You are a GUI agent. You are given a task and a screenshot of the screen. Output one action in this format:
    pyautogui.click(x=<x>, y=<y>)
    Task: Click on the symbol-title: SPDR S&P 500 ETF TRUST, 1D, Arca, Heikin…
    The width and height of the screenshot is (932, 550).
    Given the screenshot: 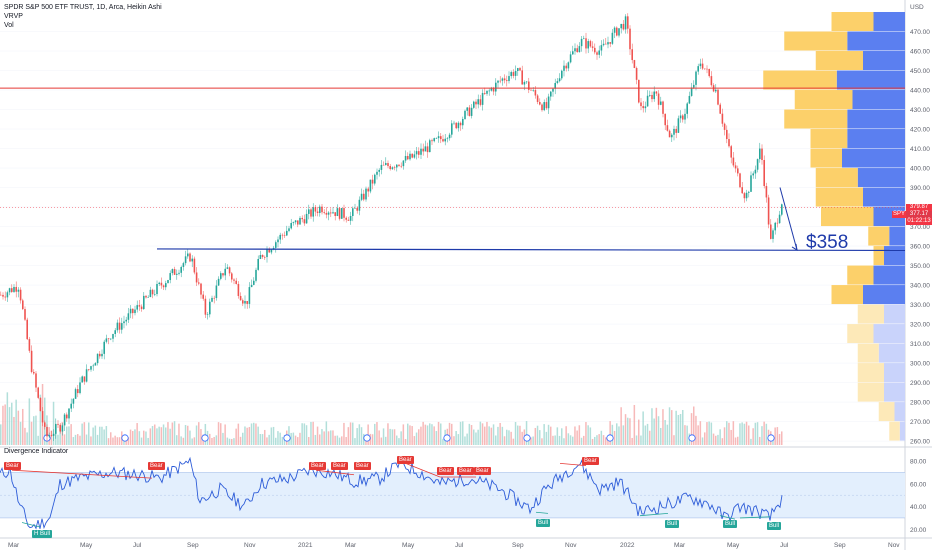 What is the action you would take?
    pyautogui.click(x=83, y=7)
    